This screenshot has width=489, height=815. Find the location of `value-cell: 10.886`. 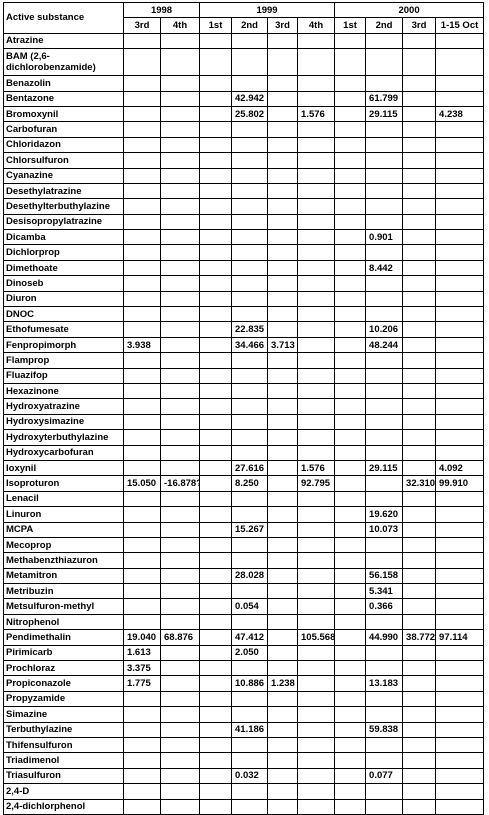

value-cell: 10.886 is located at coordinates (250, 683).